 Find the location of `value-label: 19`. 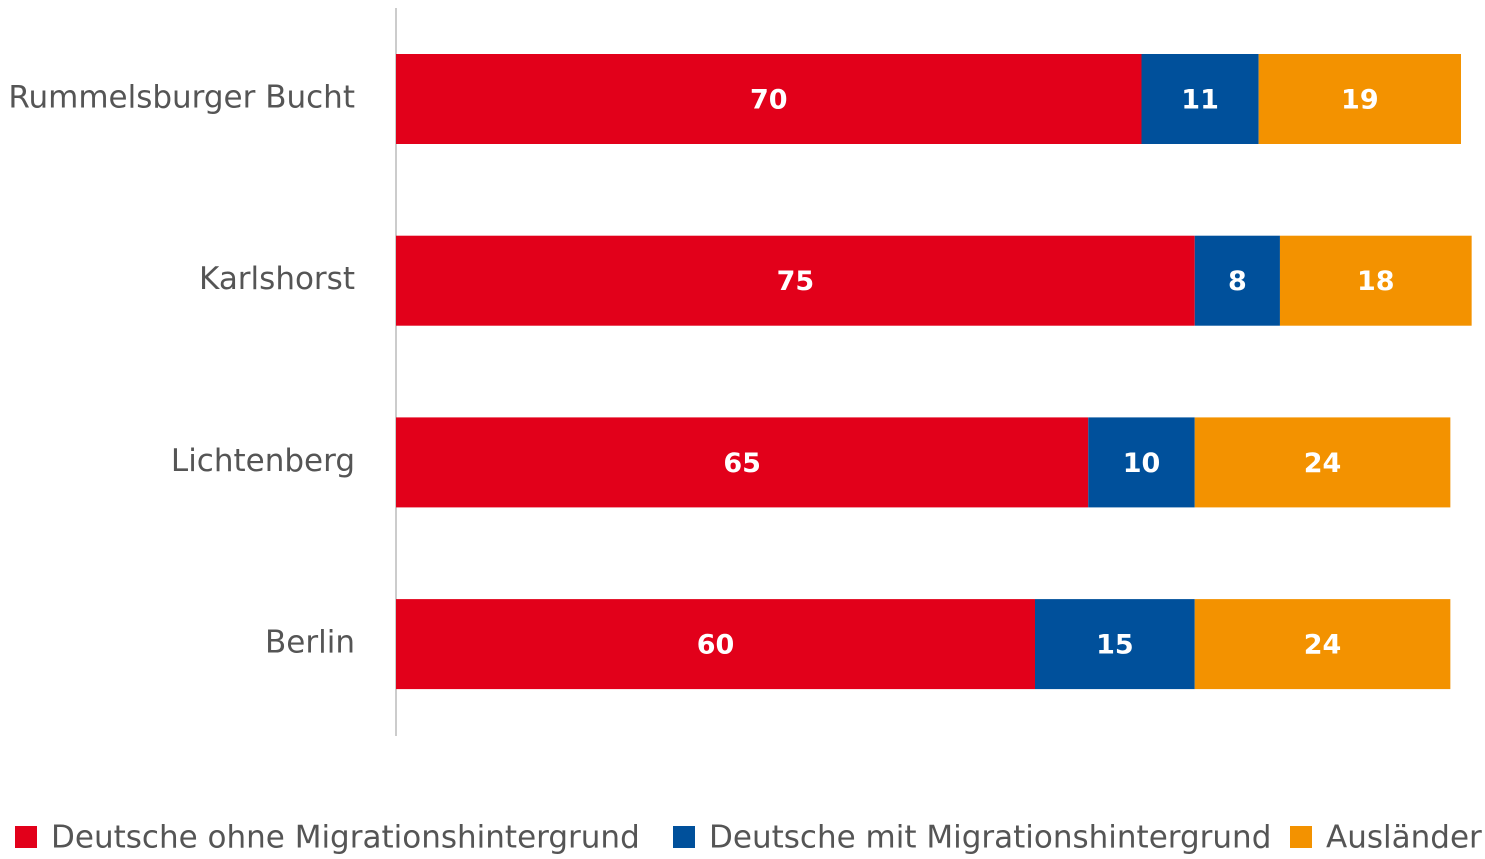

value-label: 19 is located at coordinates (1360, 100).